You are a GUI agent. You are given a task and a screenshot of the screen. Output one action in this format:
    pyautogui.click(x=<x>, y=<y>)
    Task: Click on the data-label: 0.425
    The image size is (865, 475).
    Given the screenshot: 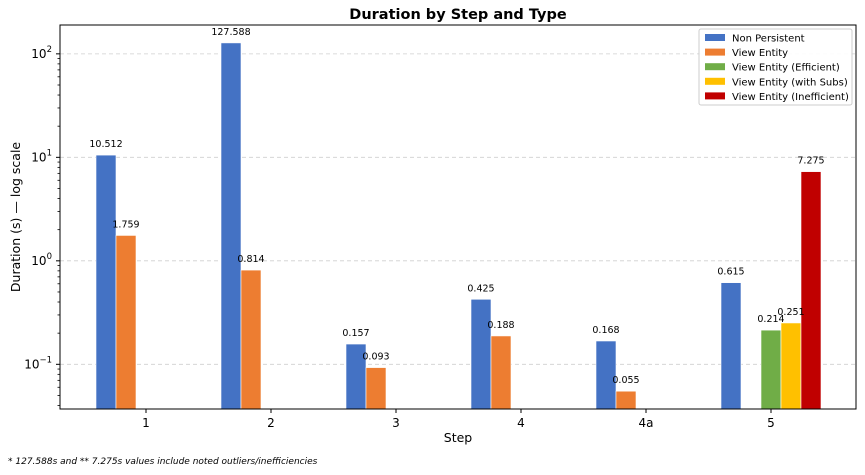 What is the action you would take?
    pyautogui.click(x=480, y=288)
    